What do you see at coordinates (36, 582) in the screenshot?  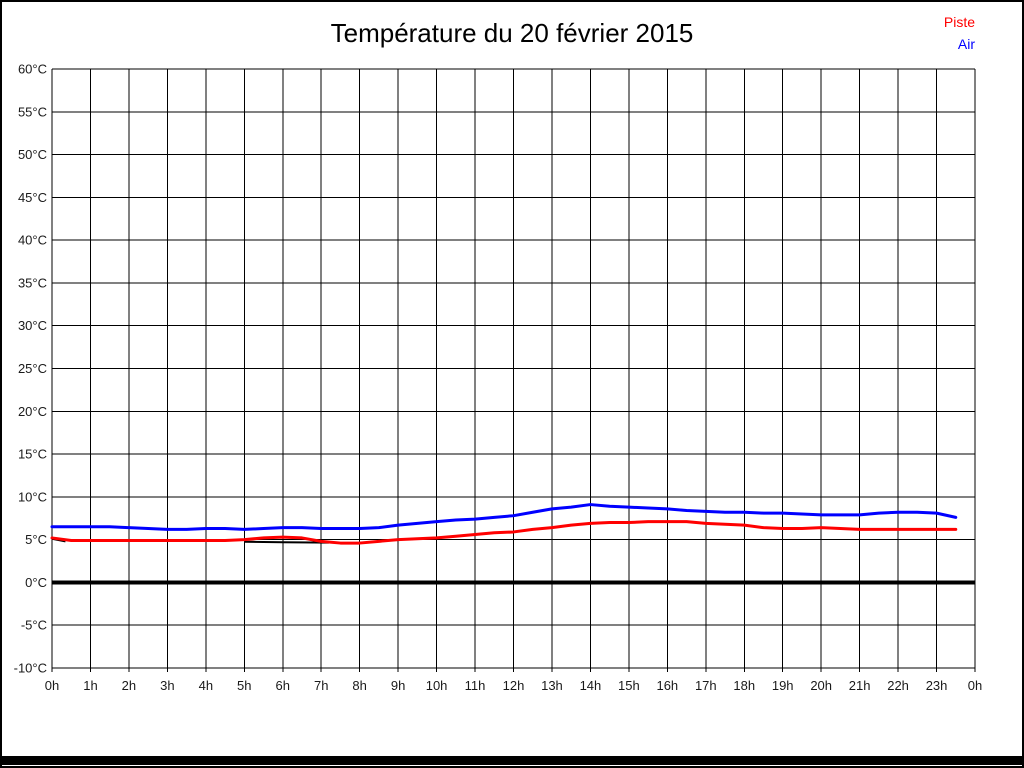 I see `y-tick-label: 0°C` at bounding box center [36, 582].